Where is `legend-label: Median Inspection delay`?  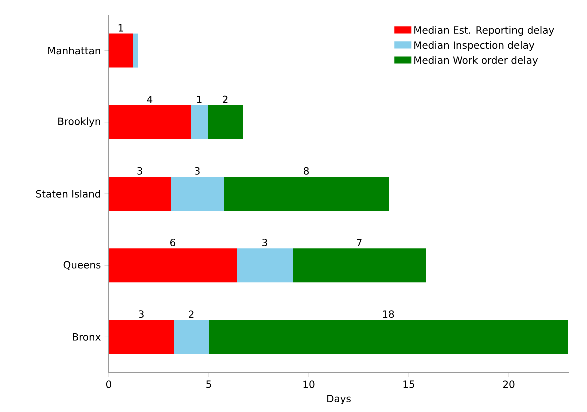
legend-label: Median Inspection delay is located at coordinates (474, 46).